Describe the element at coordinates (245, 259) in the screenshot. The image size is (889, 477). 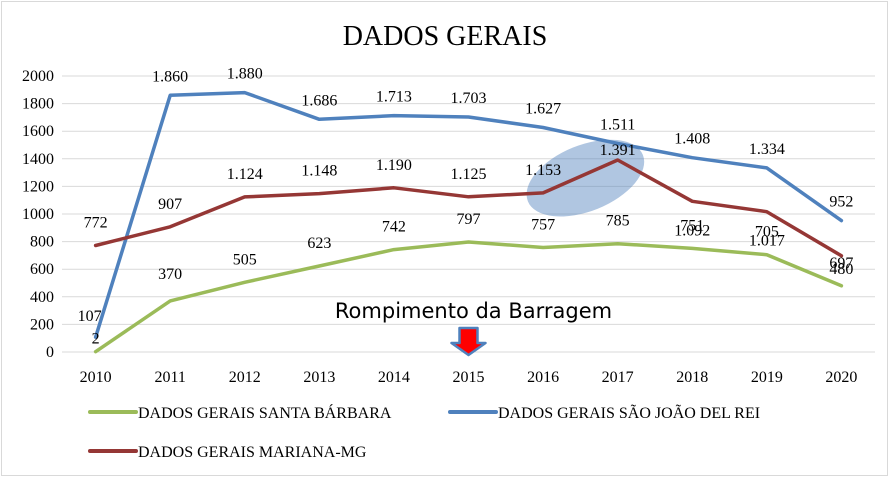
I see `data-label: 505` at that location.